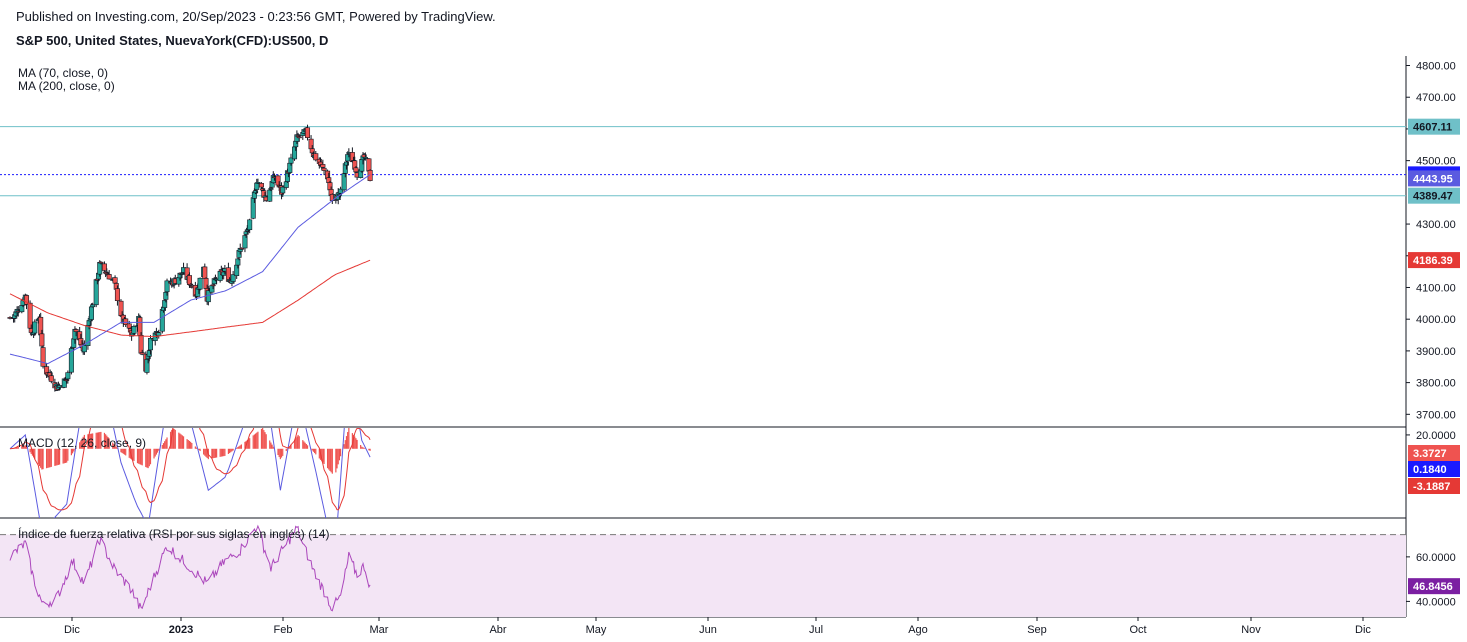 This screenshot has width=1467, height=642. What do you see at coordinates (190, 469) in the screenshot?
I see `signal-line` at bounding box center [190, 469].